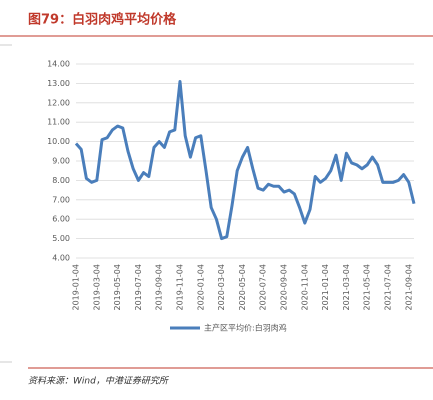  Describe the element at coordinates (200, 287) in the screenshot. I see `x-tick-label: 2020-01-04` at that location.